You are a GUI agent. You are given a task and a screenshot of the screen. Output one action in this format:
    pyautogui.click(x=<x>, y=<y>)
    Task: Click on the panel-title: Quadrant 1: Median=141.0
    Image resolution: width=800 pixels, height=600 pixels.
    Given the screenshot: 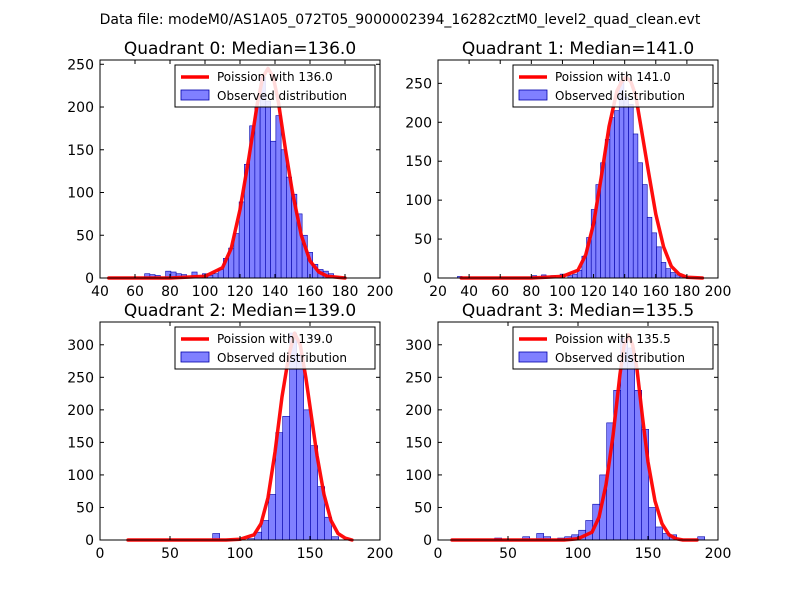 What is the action you would take?
    pyautogui.click(x=578, y=49)
    